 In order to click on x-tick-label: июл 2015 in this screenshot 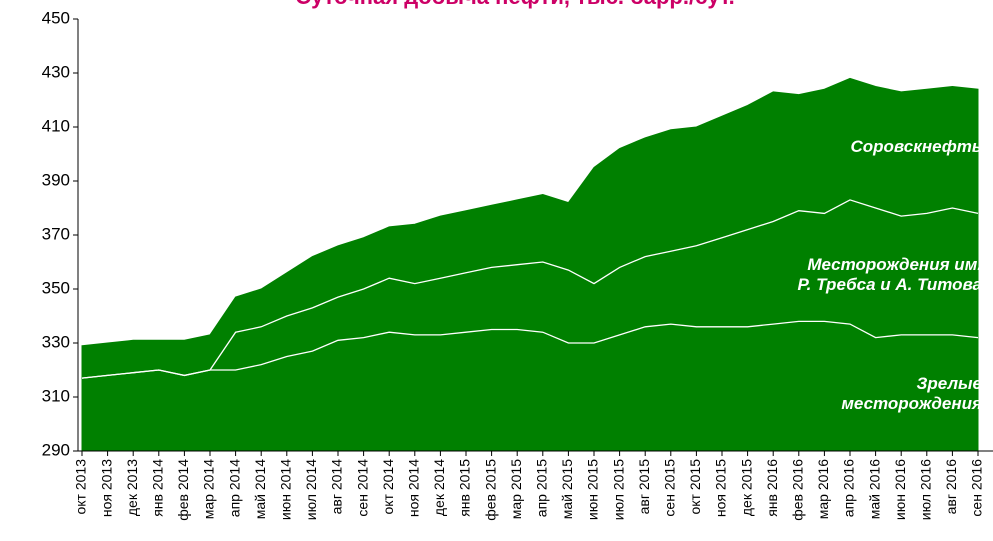, I will do `click(618, 489)`.